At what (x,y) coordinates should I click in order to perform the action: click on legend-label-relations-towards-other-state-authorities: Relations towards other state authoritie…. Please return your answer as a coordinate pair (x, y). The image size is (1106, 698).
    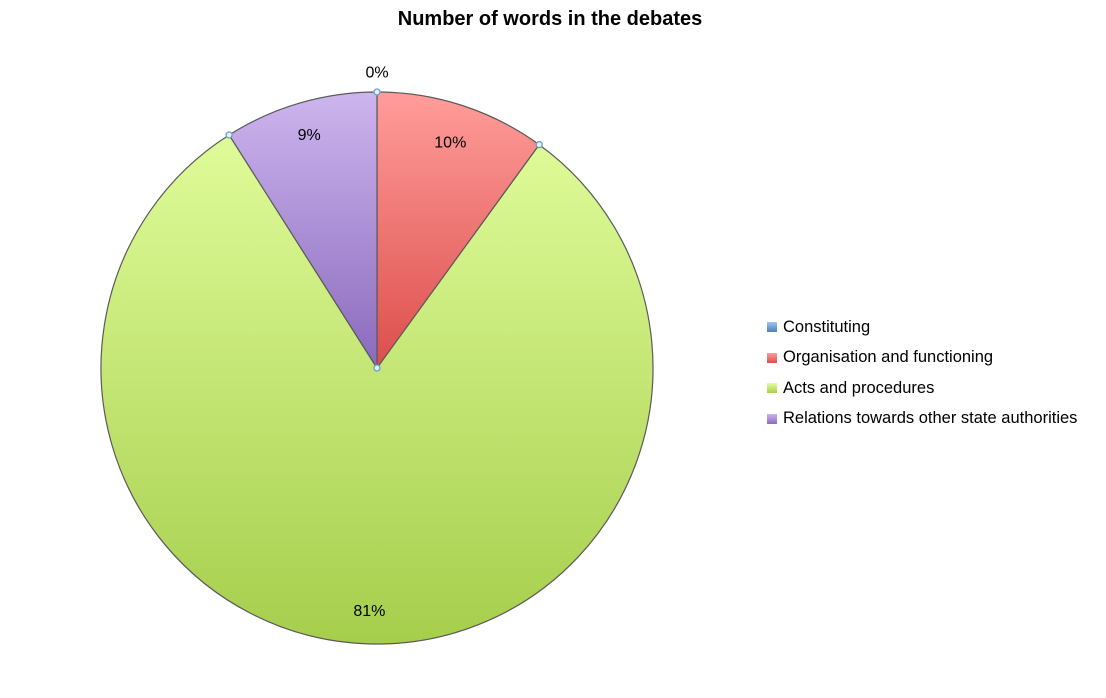
    Looking at the image, I should click on (930, 418).